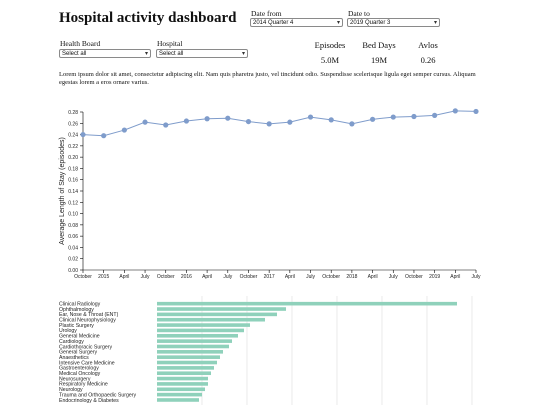  Describe the element at coordinates (370, 23) in the screenshot. I see `date-to-value: 2019 Quarter 3` at that location.